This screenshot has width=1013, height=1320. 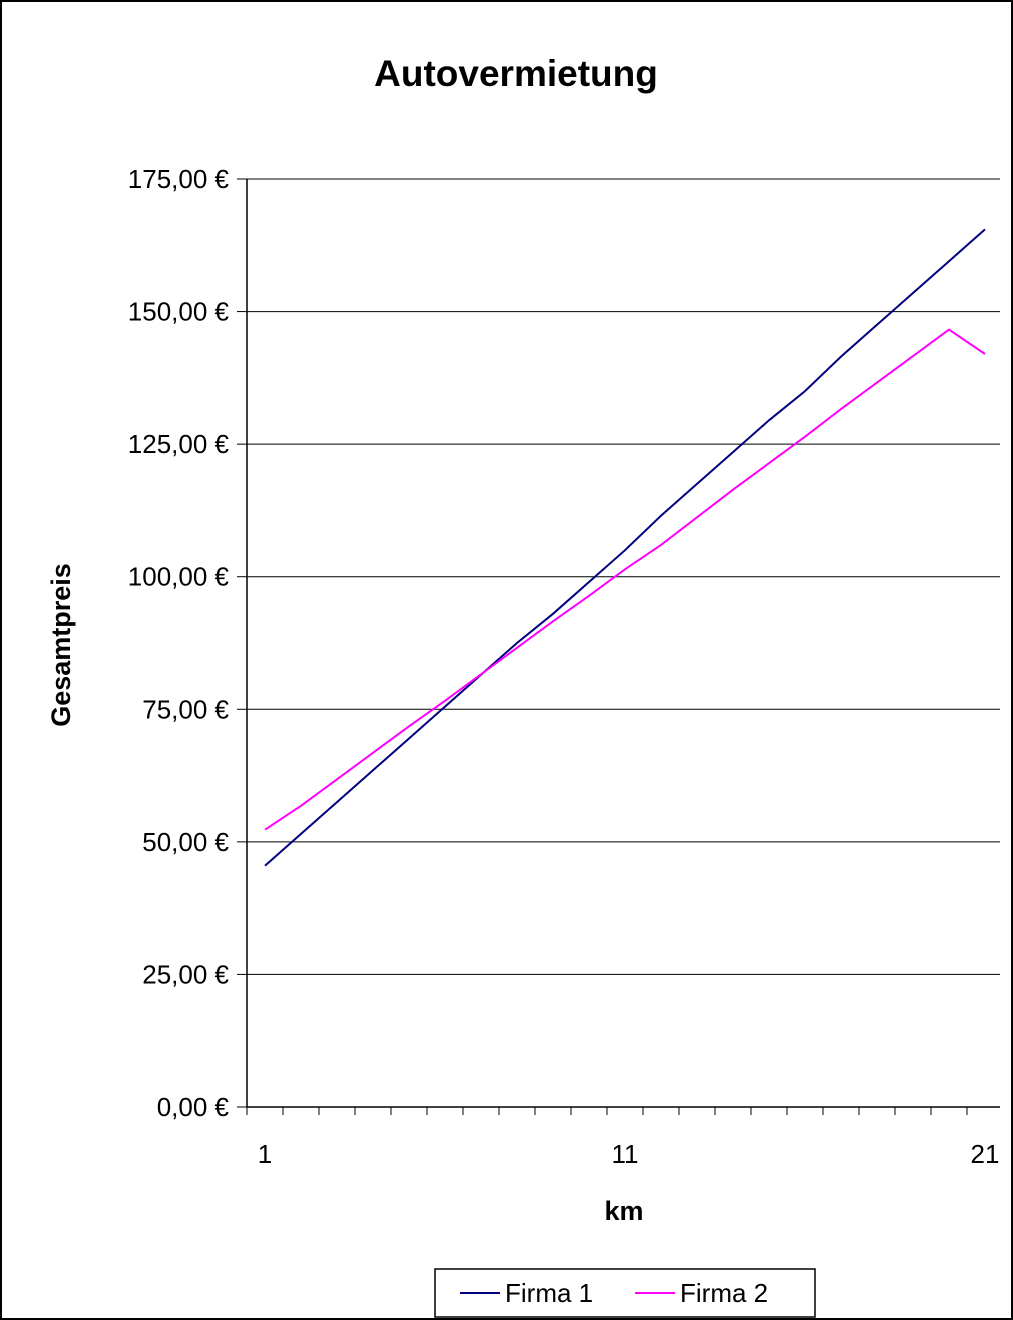 I want to click on y-tick-label: 100,00 €, so click(x=179, y=577).